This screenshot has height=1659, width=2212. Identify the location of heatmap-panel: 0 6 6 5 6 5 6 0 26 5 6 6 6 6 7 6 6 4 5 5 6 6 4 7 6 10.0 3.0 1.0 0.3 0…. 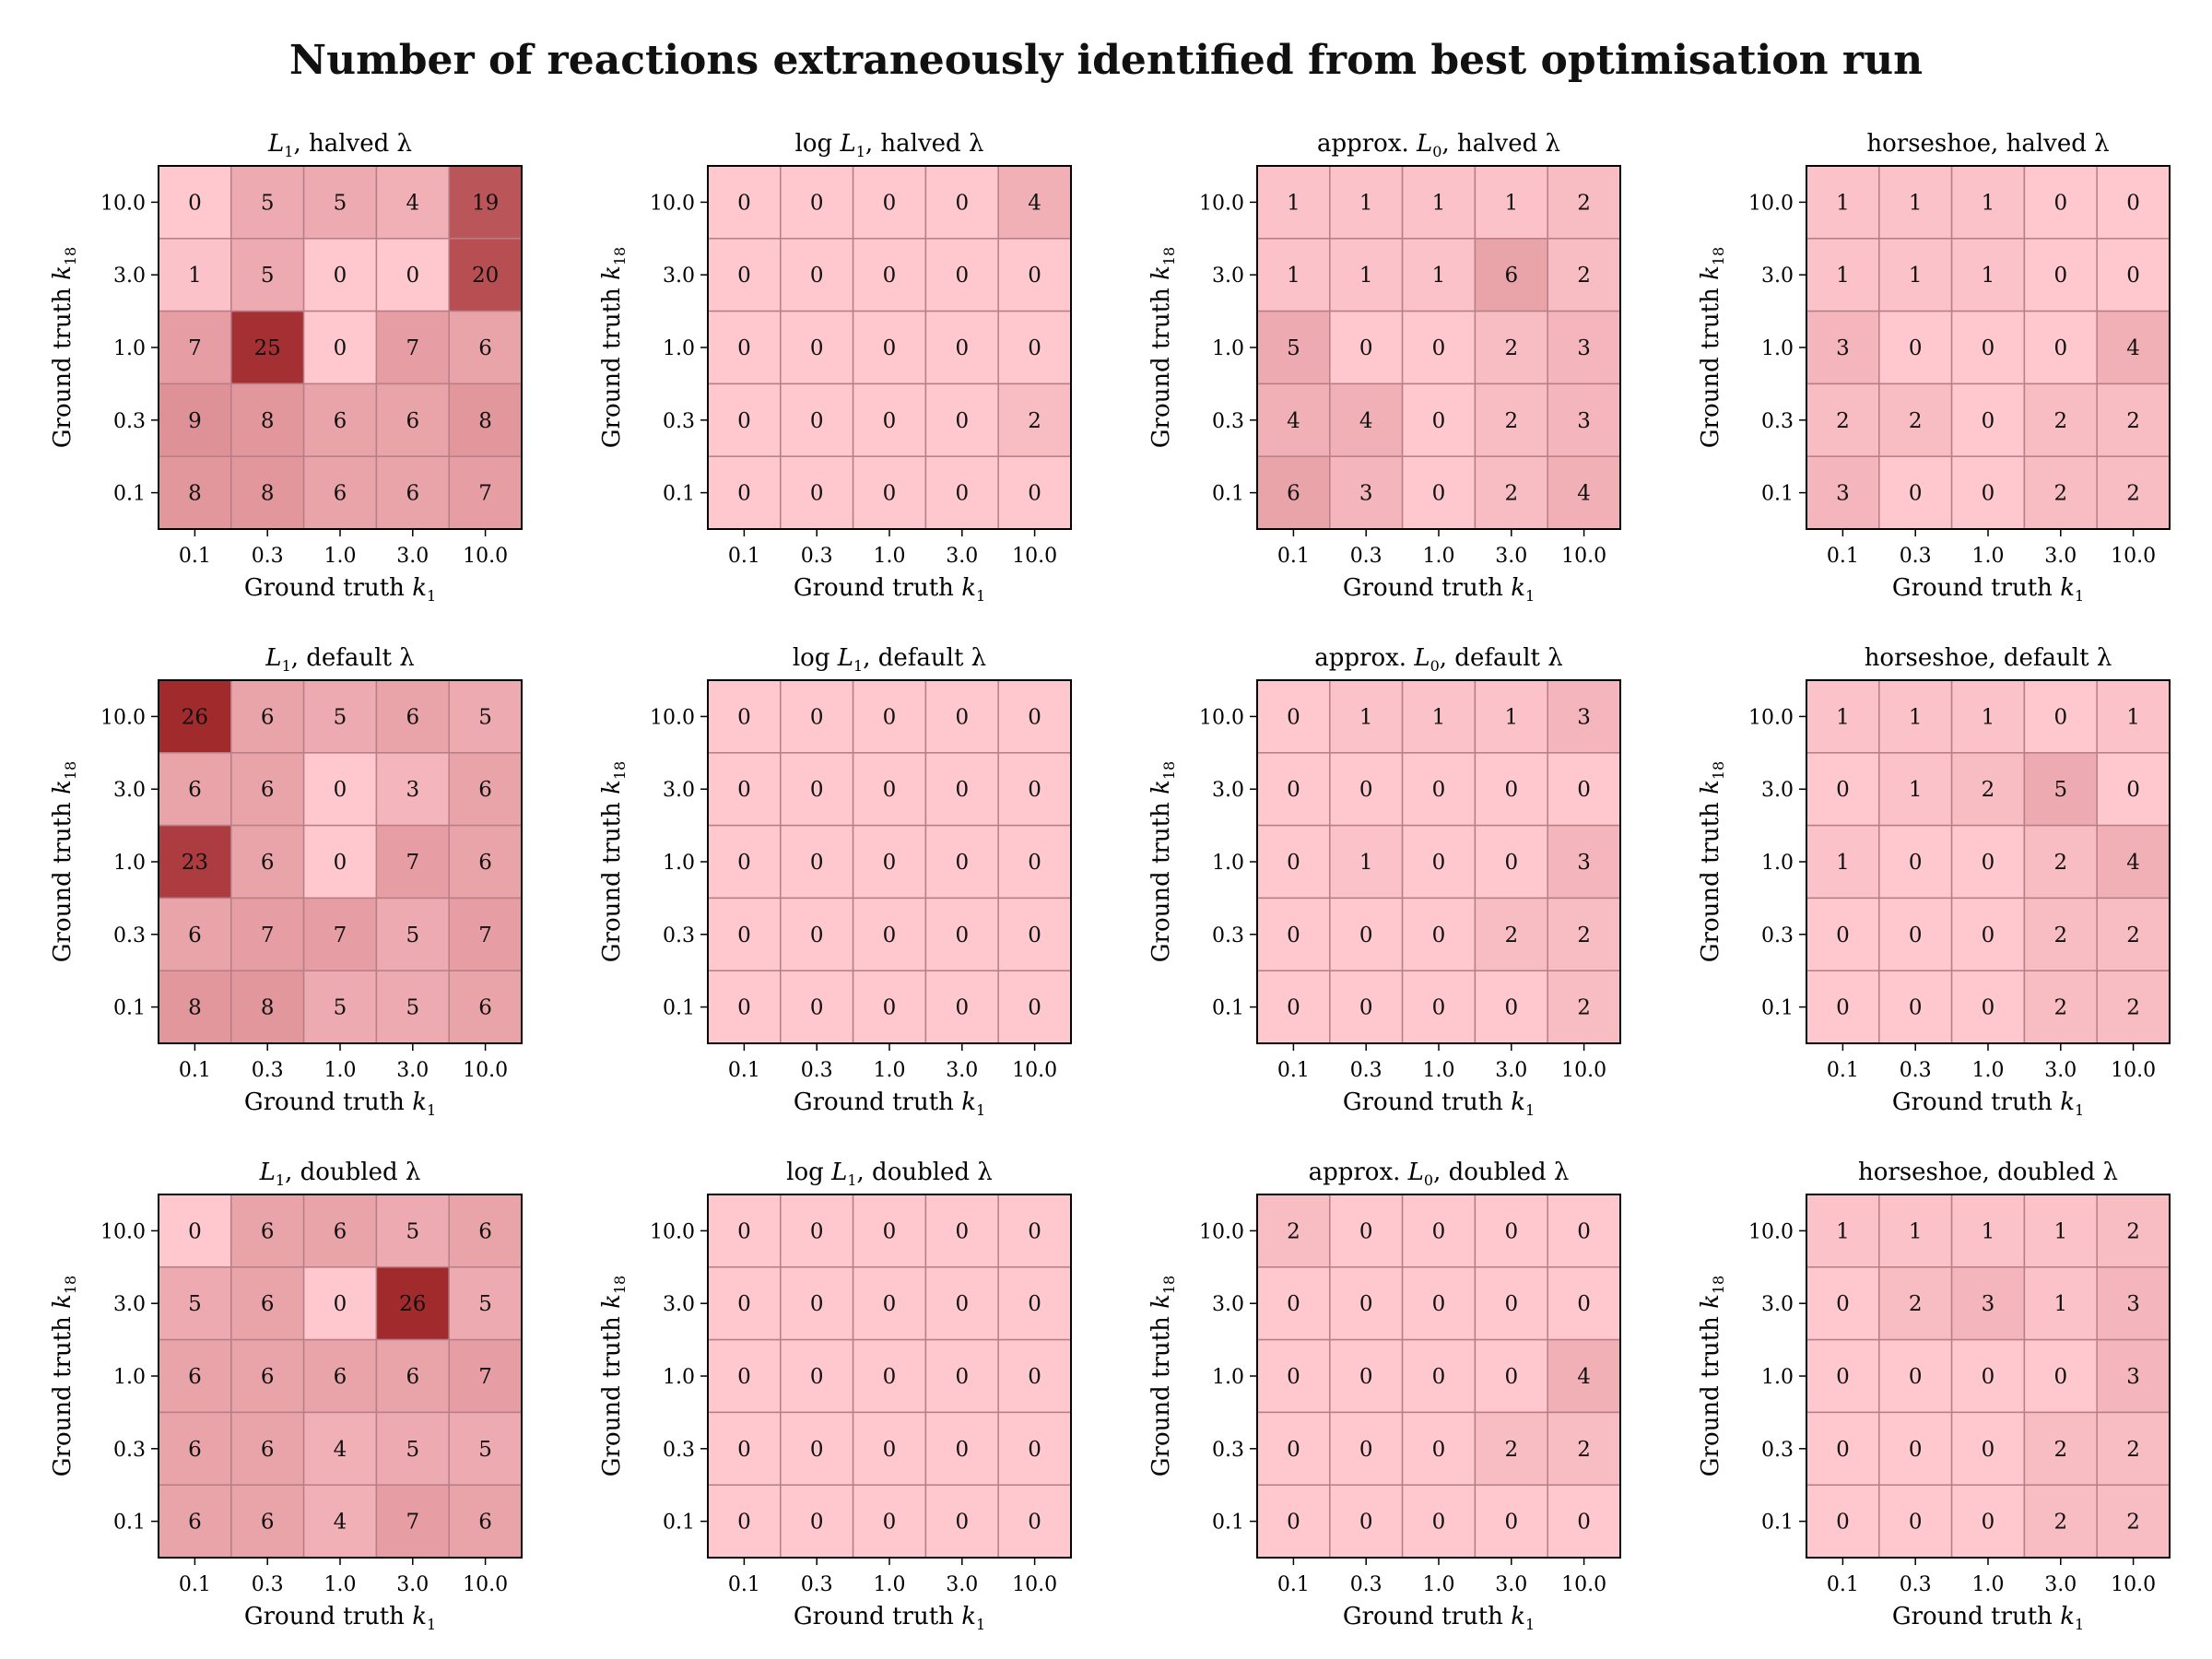
(286, 1396).